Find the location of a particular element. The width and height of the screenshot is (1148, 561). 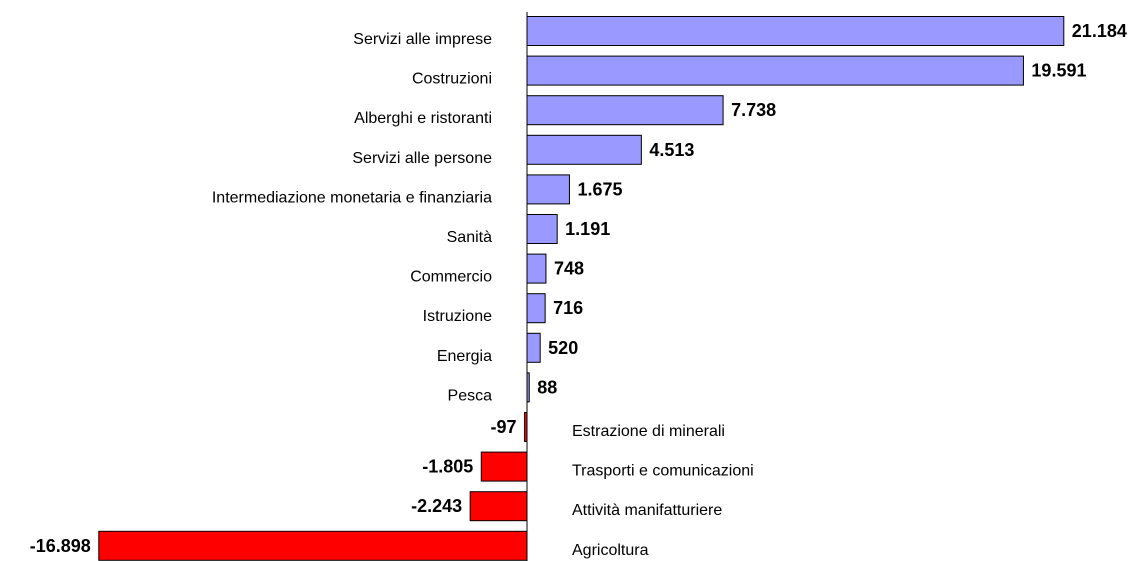

value-label: 88 is located at coordinates (547, 387).